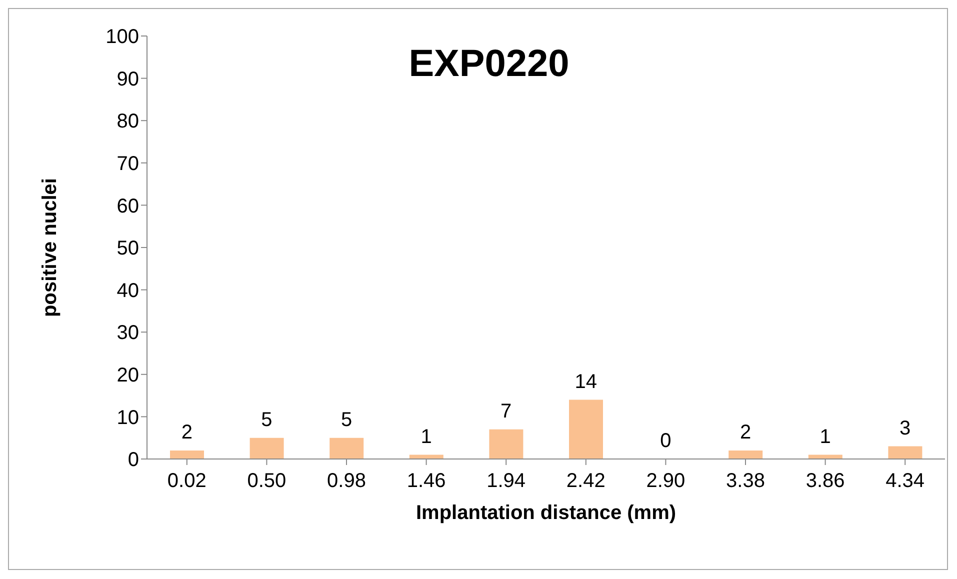 The height and width of the screenshot is (579, 957). What do you see at coordinates (666, 441) in the screenshot?
I see `data-label: 0` at bounding box center [666, 441].